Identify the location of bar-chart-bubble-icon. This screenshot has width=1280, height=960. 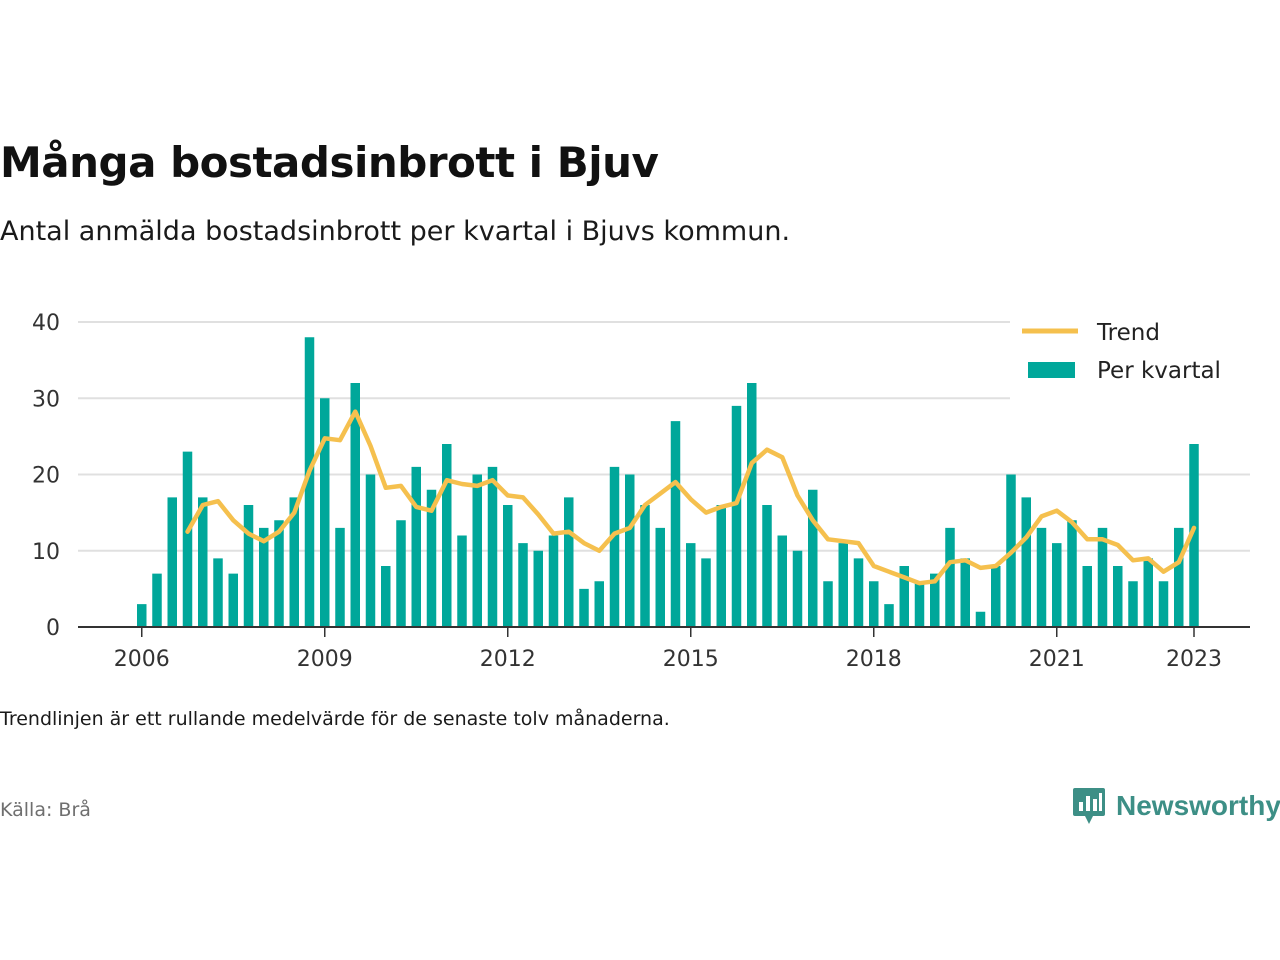
(1089, 806).